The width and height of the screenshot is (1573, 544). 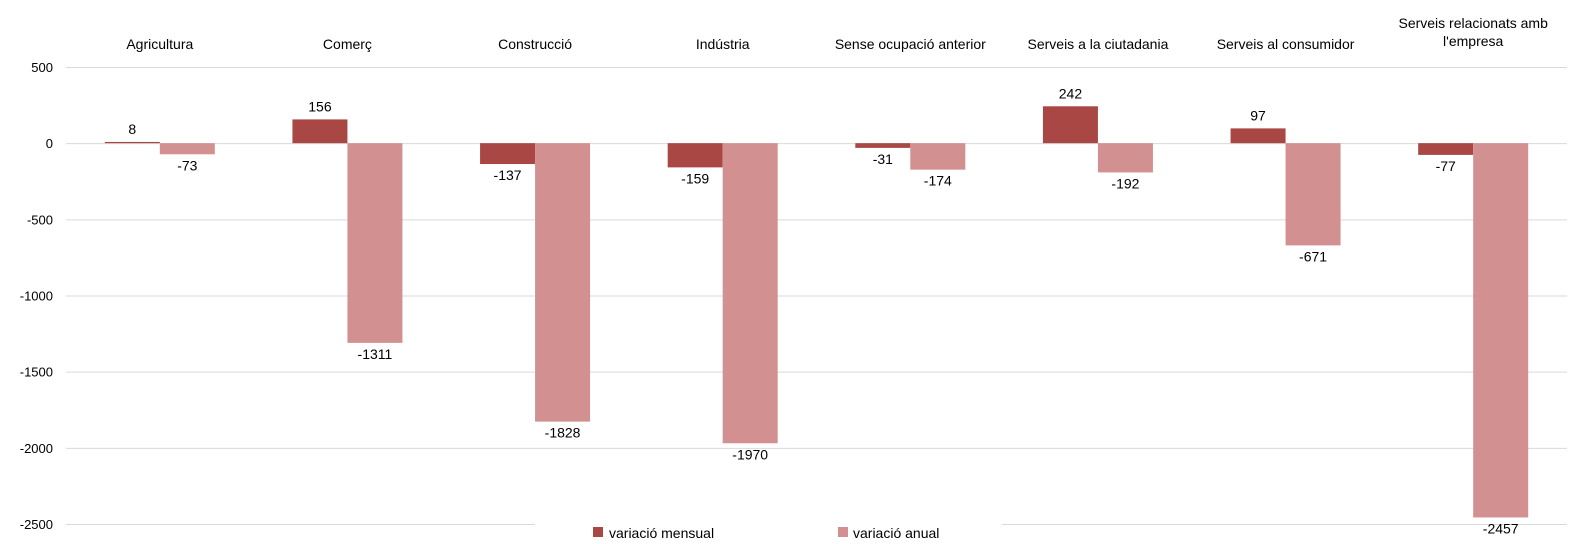 I want to click on data-label: 242, so click(x=1071, y=93).